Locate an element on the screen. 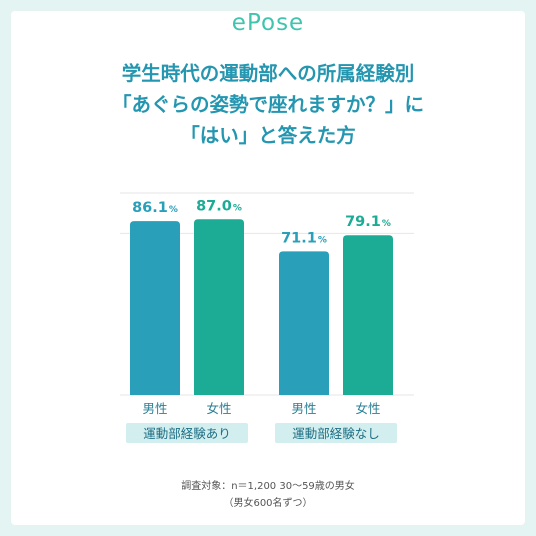  category-label-1-1: 男性 is located at coordinates (154, 408).